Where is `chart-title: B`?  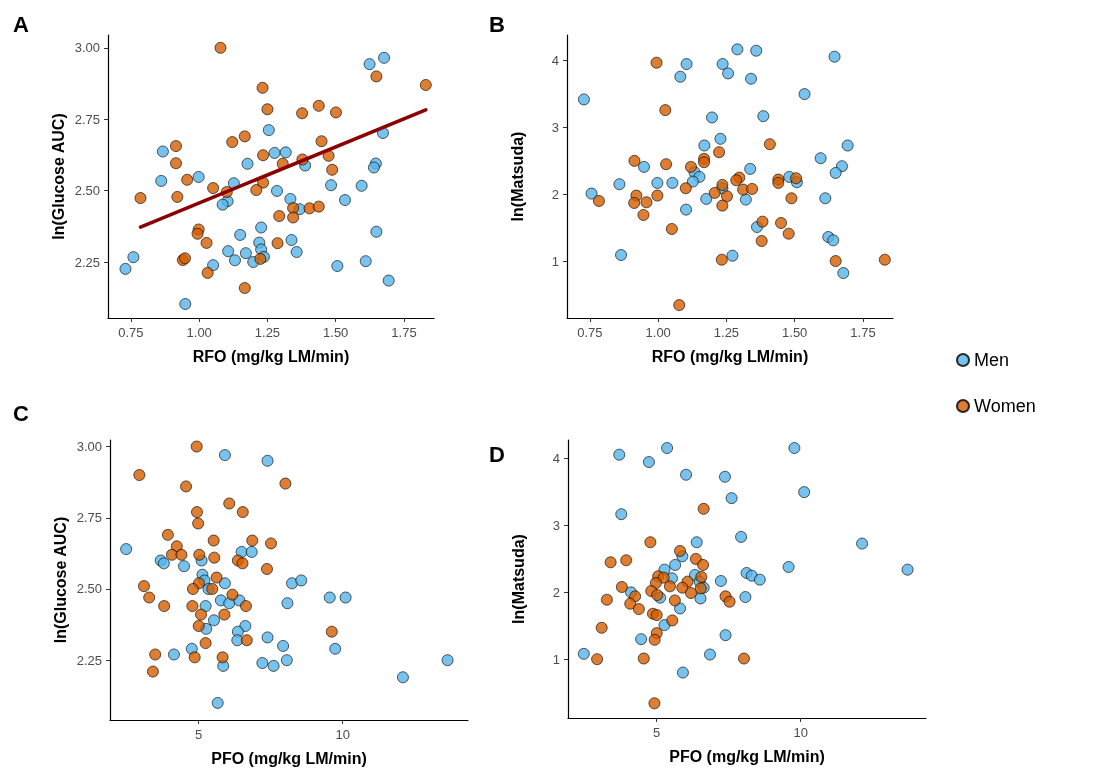 chart-title: B is located at coordinates (497, 24).